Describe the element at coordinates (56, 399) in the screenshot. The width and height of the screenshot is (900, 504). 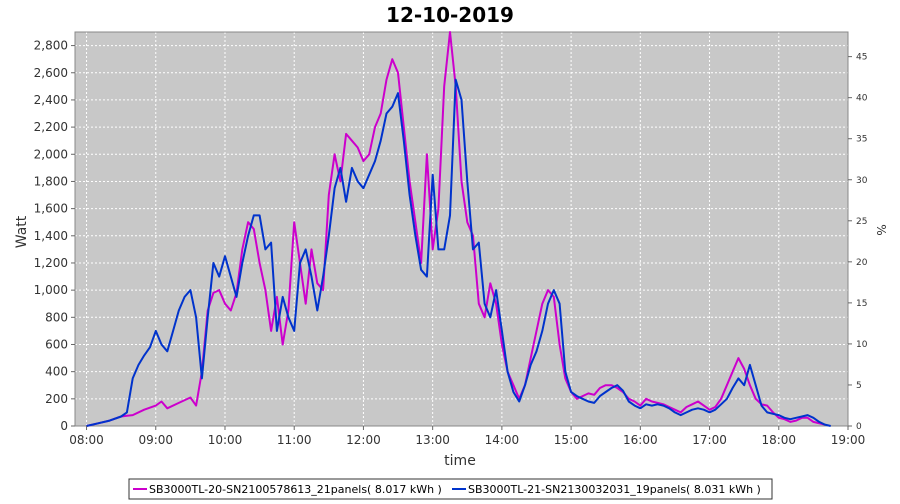
I see `y-tick-label: 200` at that location.